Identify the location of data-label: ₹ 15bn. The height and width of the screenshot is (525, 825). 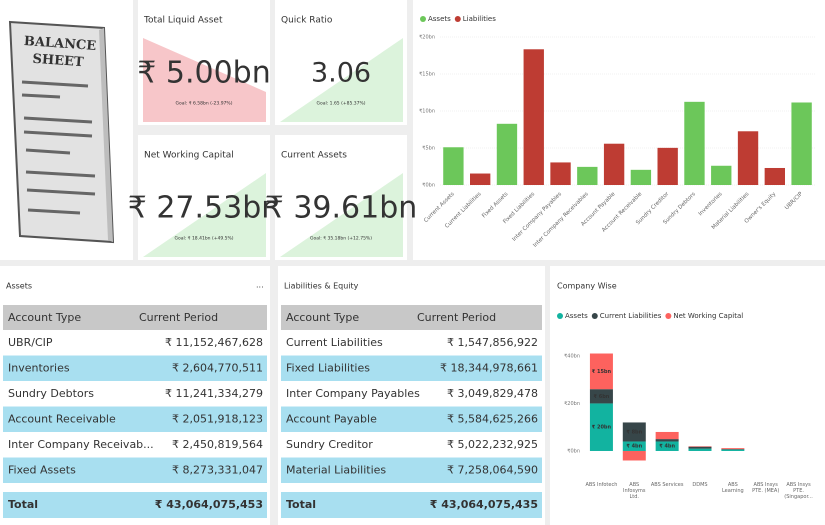
(602, 372).